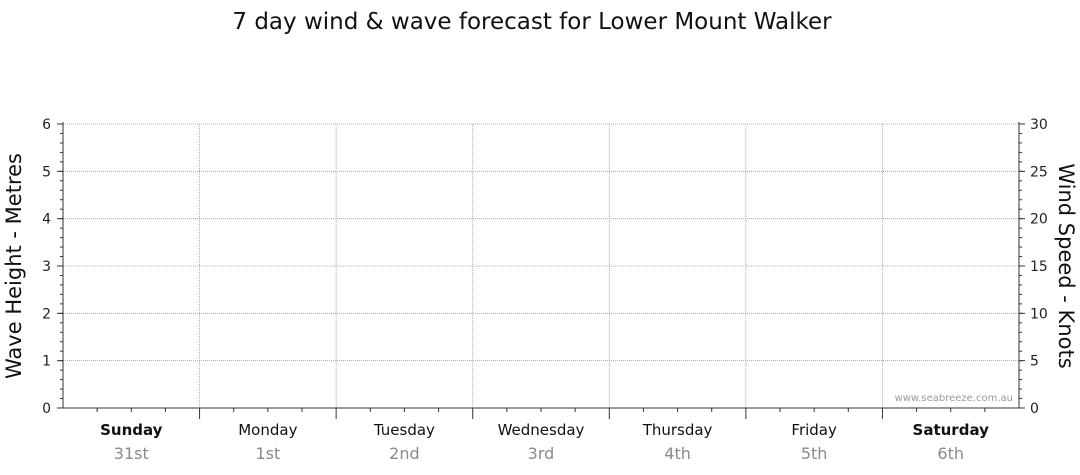 Image resolution: width=1080 pixels, height=475 pixels. Describe the element at coordinates (46, 125) in the screenshot. I see `left-tick-label: 6` at that location.